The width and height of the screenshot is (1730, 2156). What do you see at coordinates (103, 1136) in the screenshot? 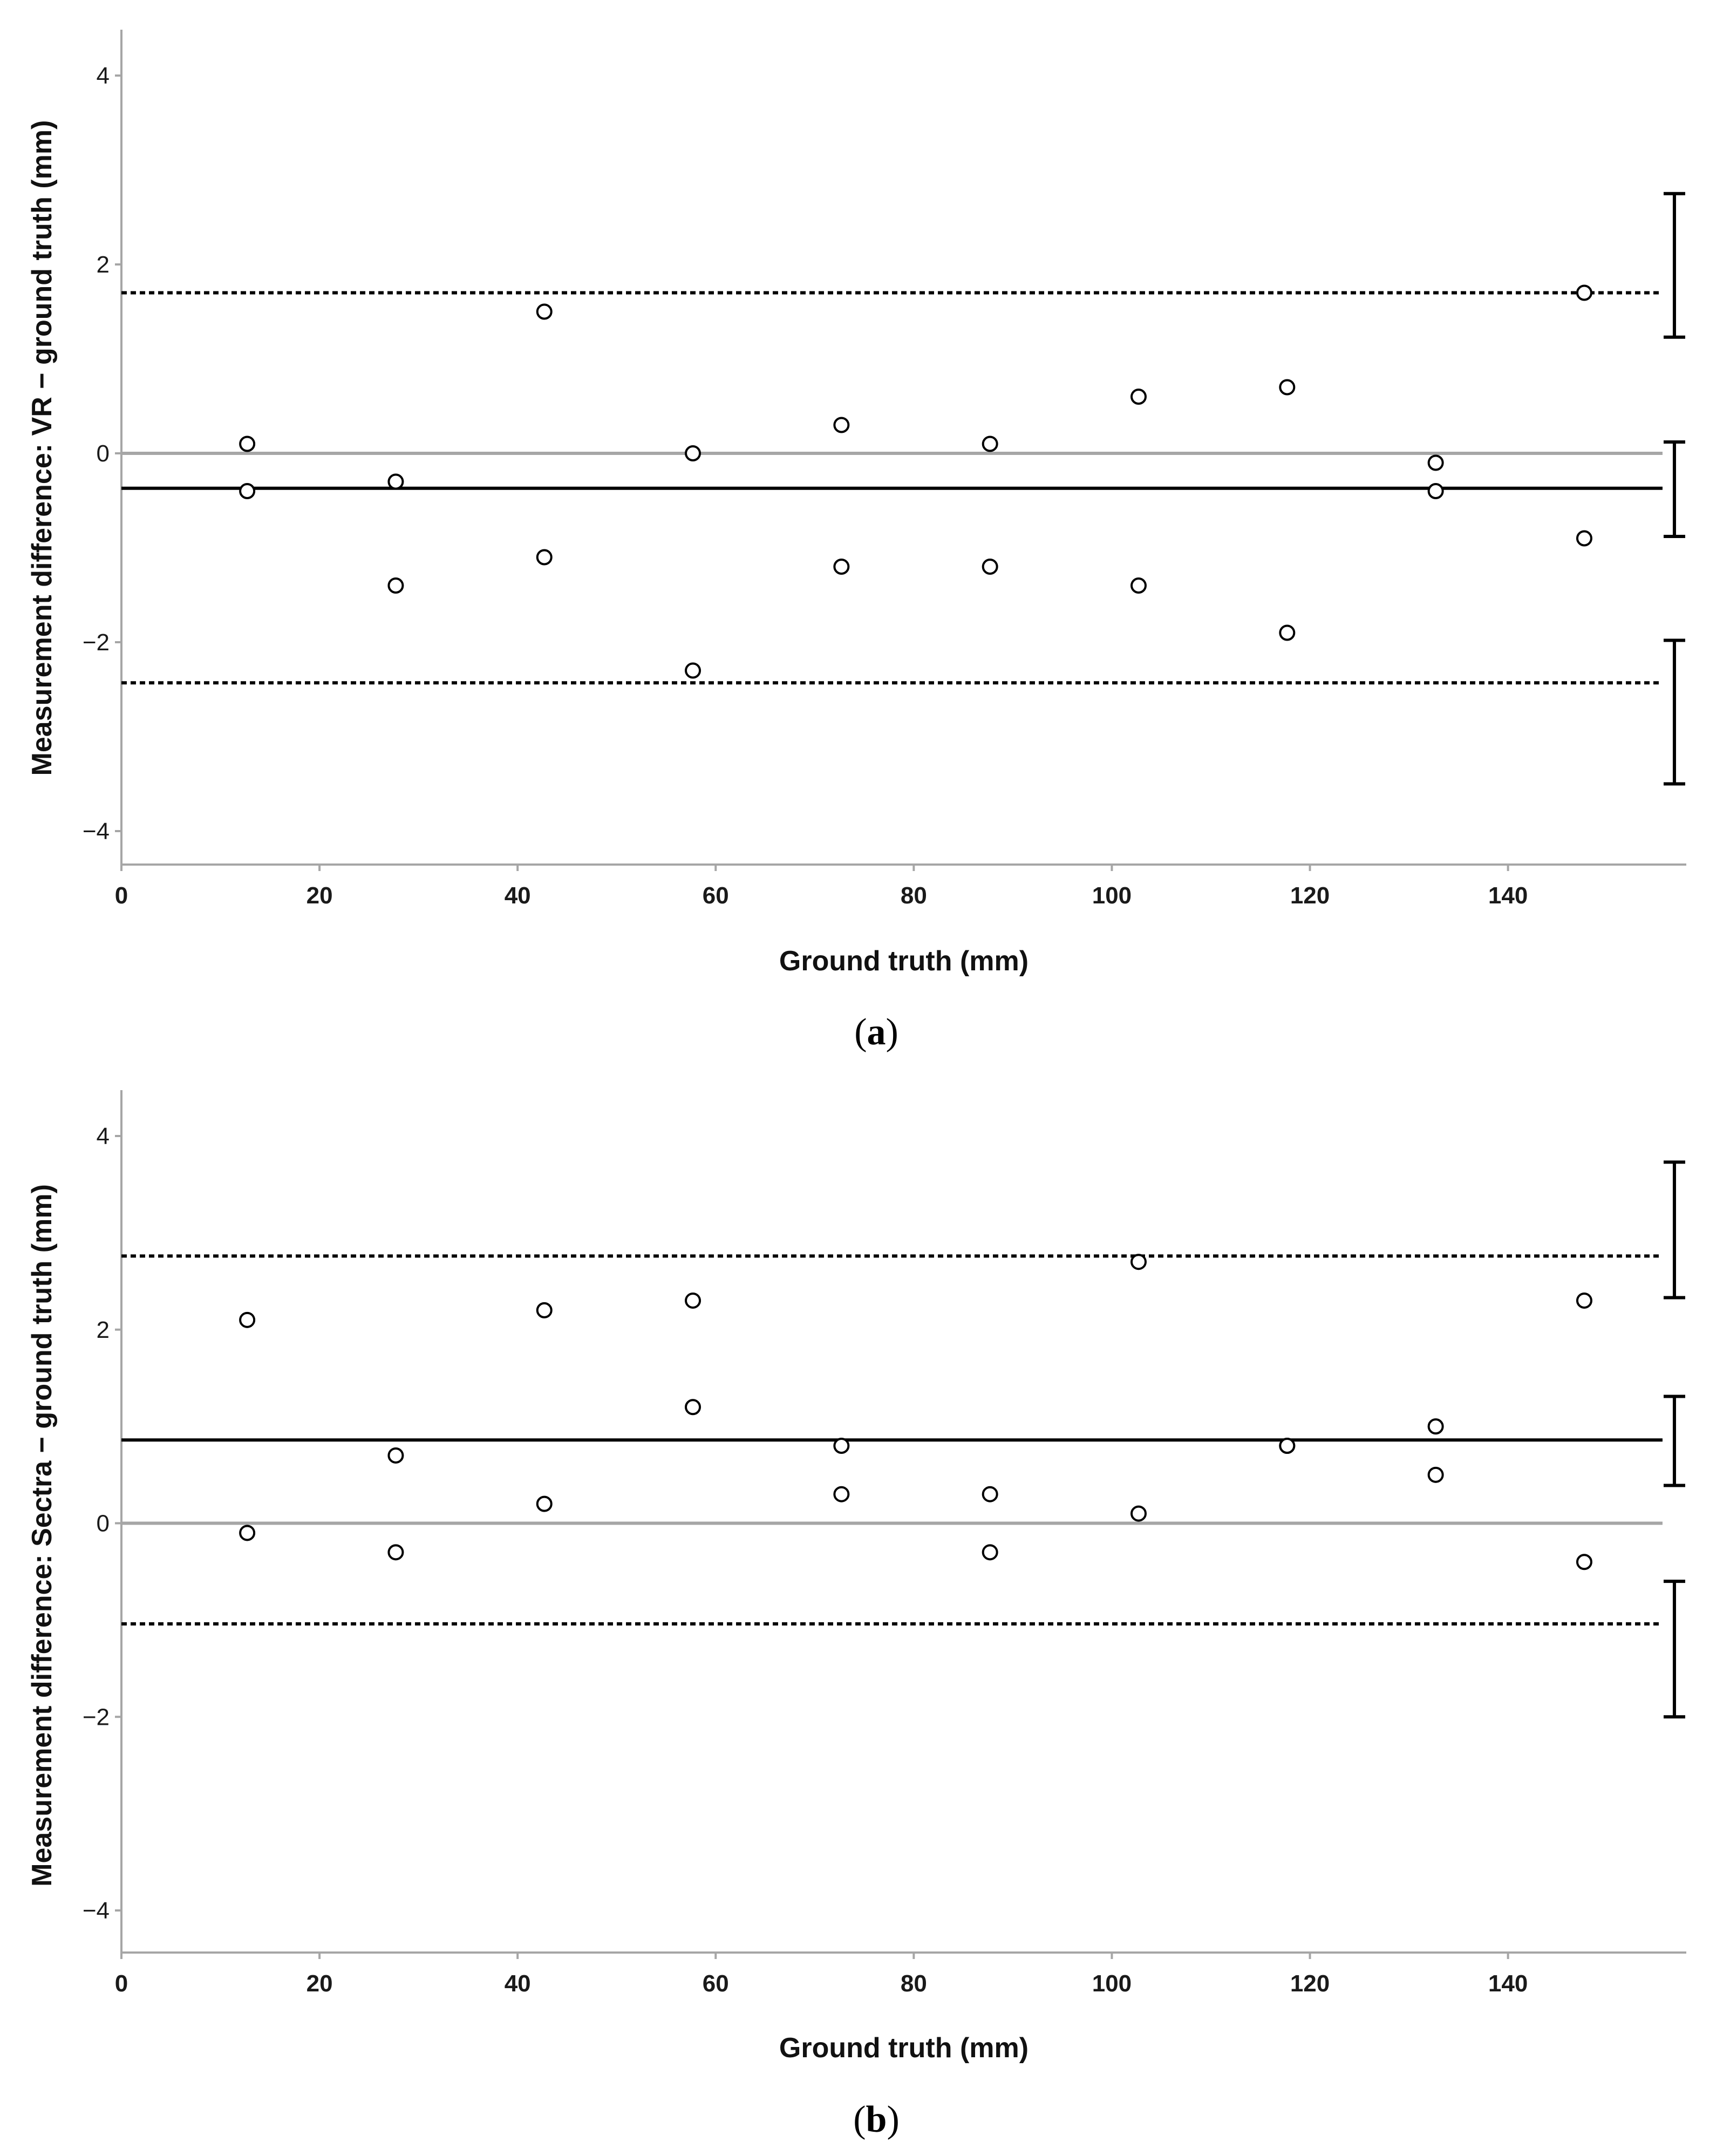
I see `panel-b-y-tick-label: 4` at bounding box center [103, 1136].